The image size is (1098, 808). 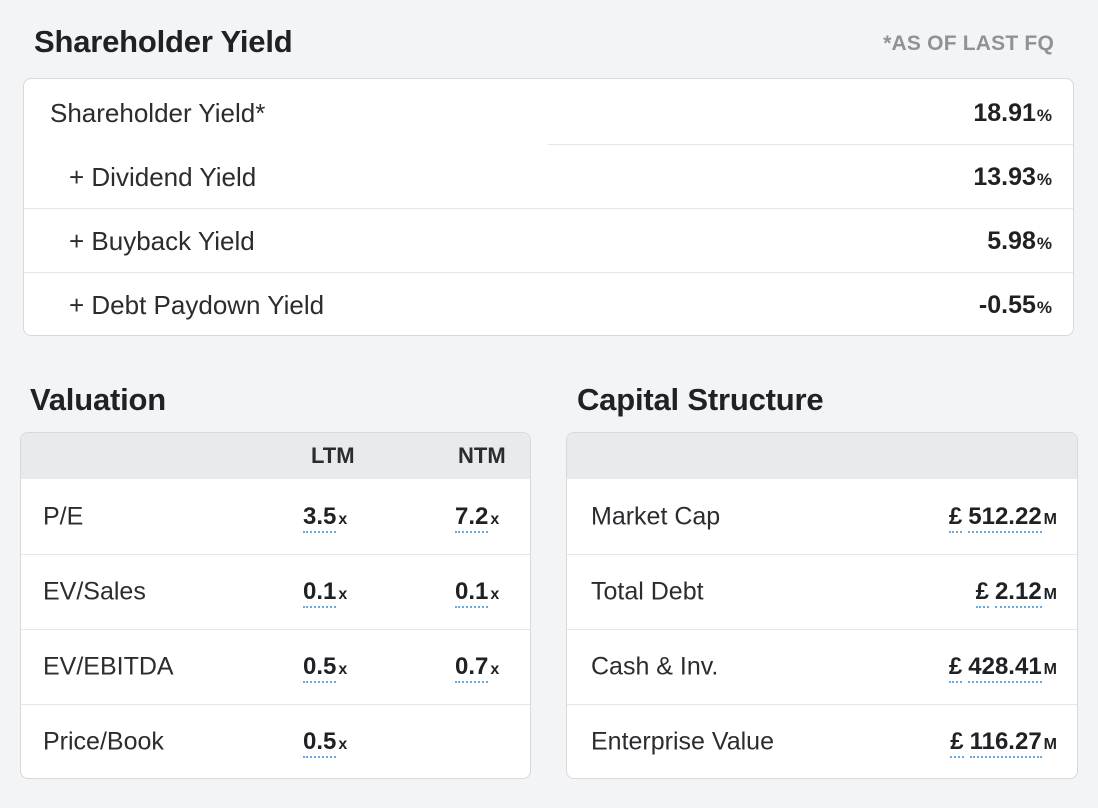 I want to click on sy-row-value: -0.55%, so click(x=1015, y=304).